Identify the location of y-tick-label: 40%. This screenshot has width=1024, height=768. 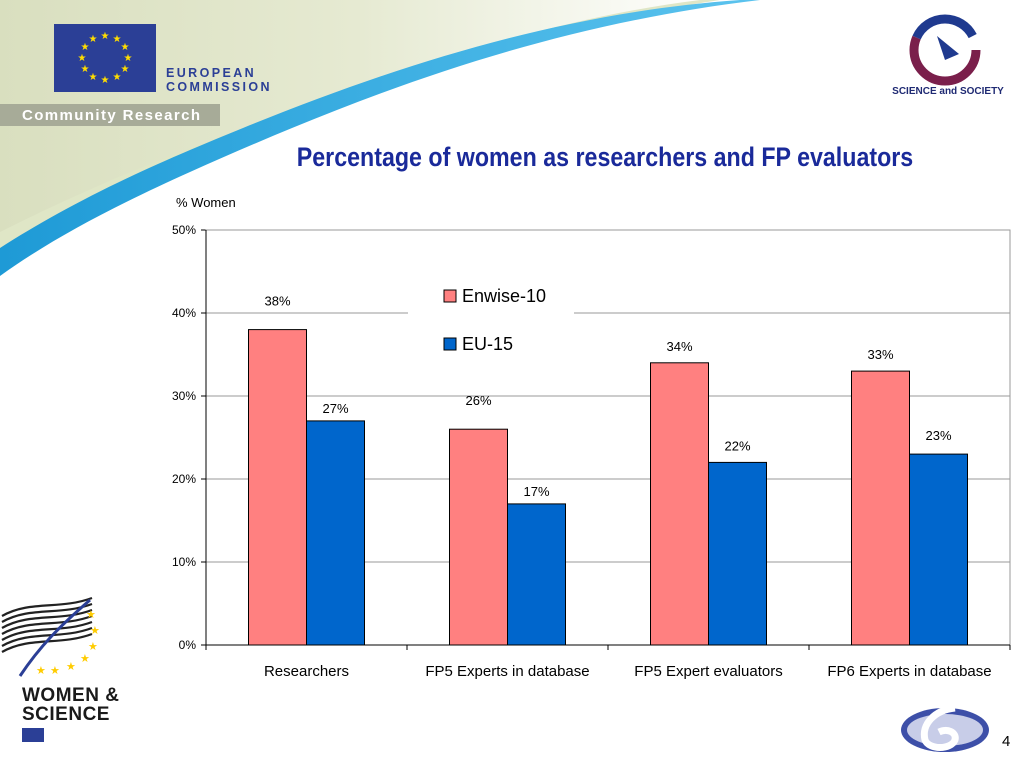
(184, 313).